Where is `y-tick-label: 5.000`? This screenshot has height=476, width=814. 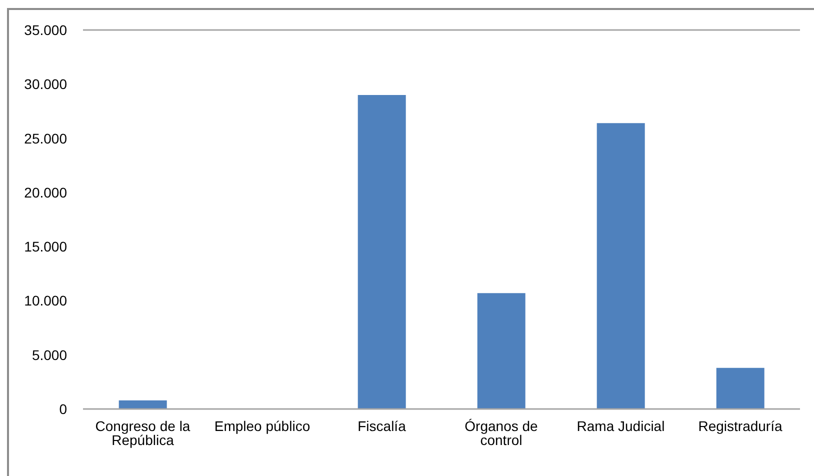 y-tick-label: 5.000 is located at coordinates (50, 354).